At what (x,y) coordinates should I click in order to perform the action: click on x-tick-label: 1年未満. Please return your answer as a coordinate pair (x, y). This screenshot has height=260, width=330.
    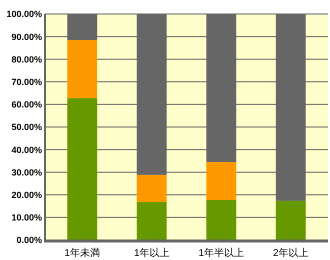
    Looking at the image, I should click on (82, 253).